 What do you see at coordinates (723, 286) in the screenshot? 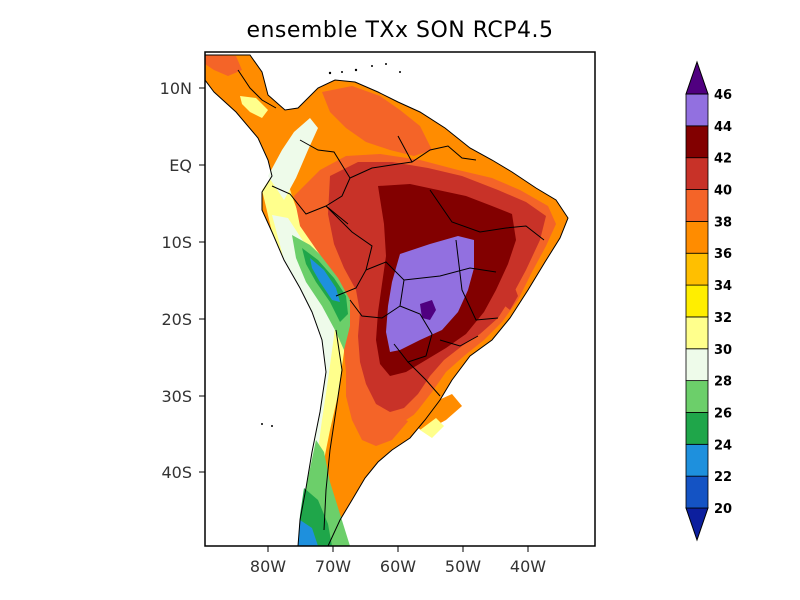
I see `colorbar-label: 34` at bounding box center [723, 286].